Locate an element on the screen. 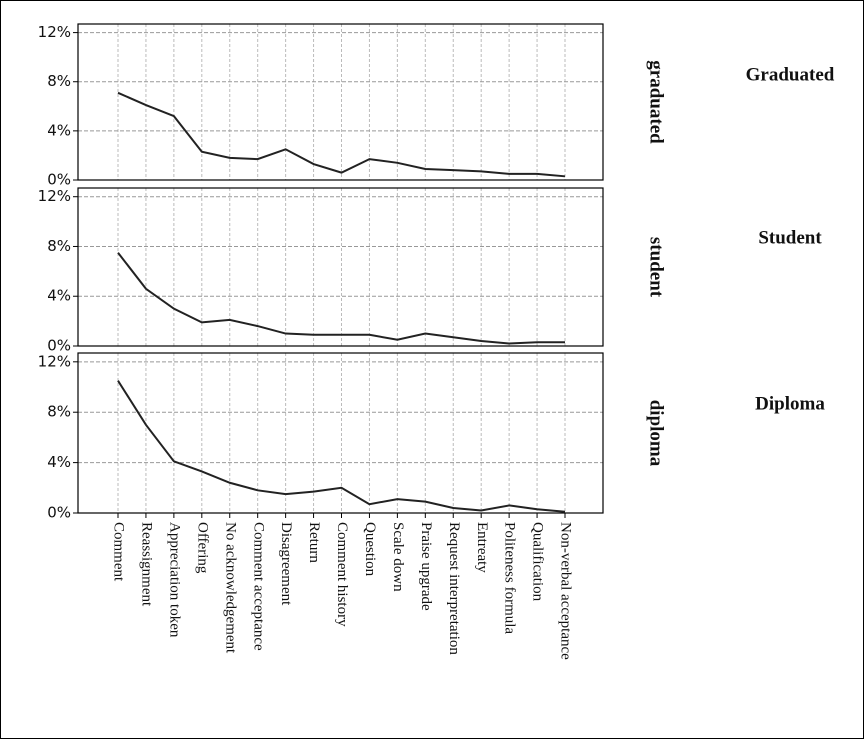 This screenshot has width=864, height=739. row-label: Graduated is located at coordinates (790, 74).